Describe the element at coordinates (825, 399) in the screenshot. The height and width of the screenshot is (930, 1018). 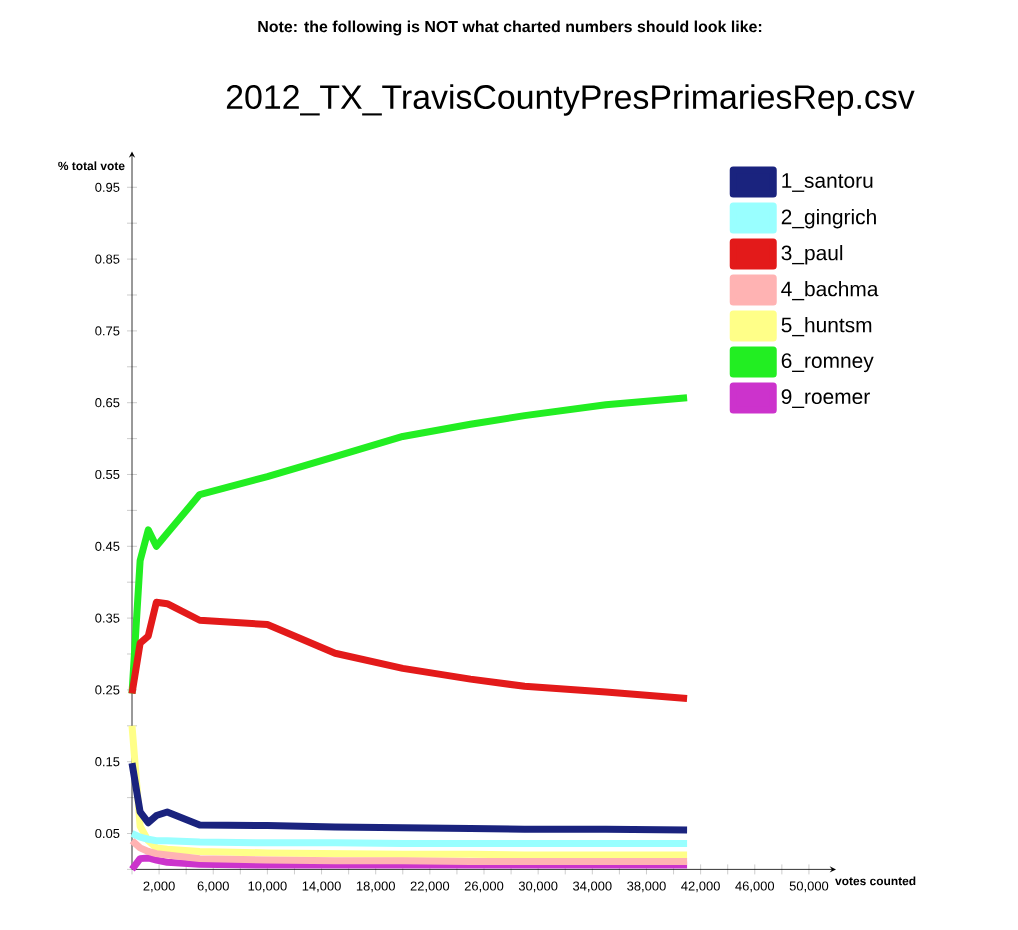
I see `legend-label: 9_roemer` at that location.